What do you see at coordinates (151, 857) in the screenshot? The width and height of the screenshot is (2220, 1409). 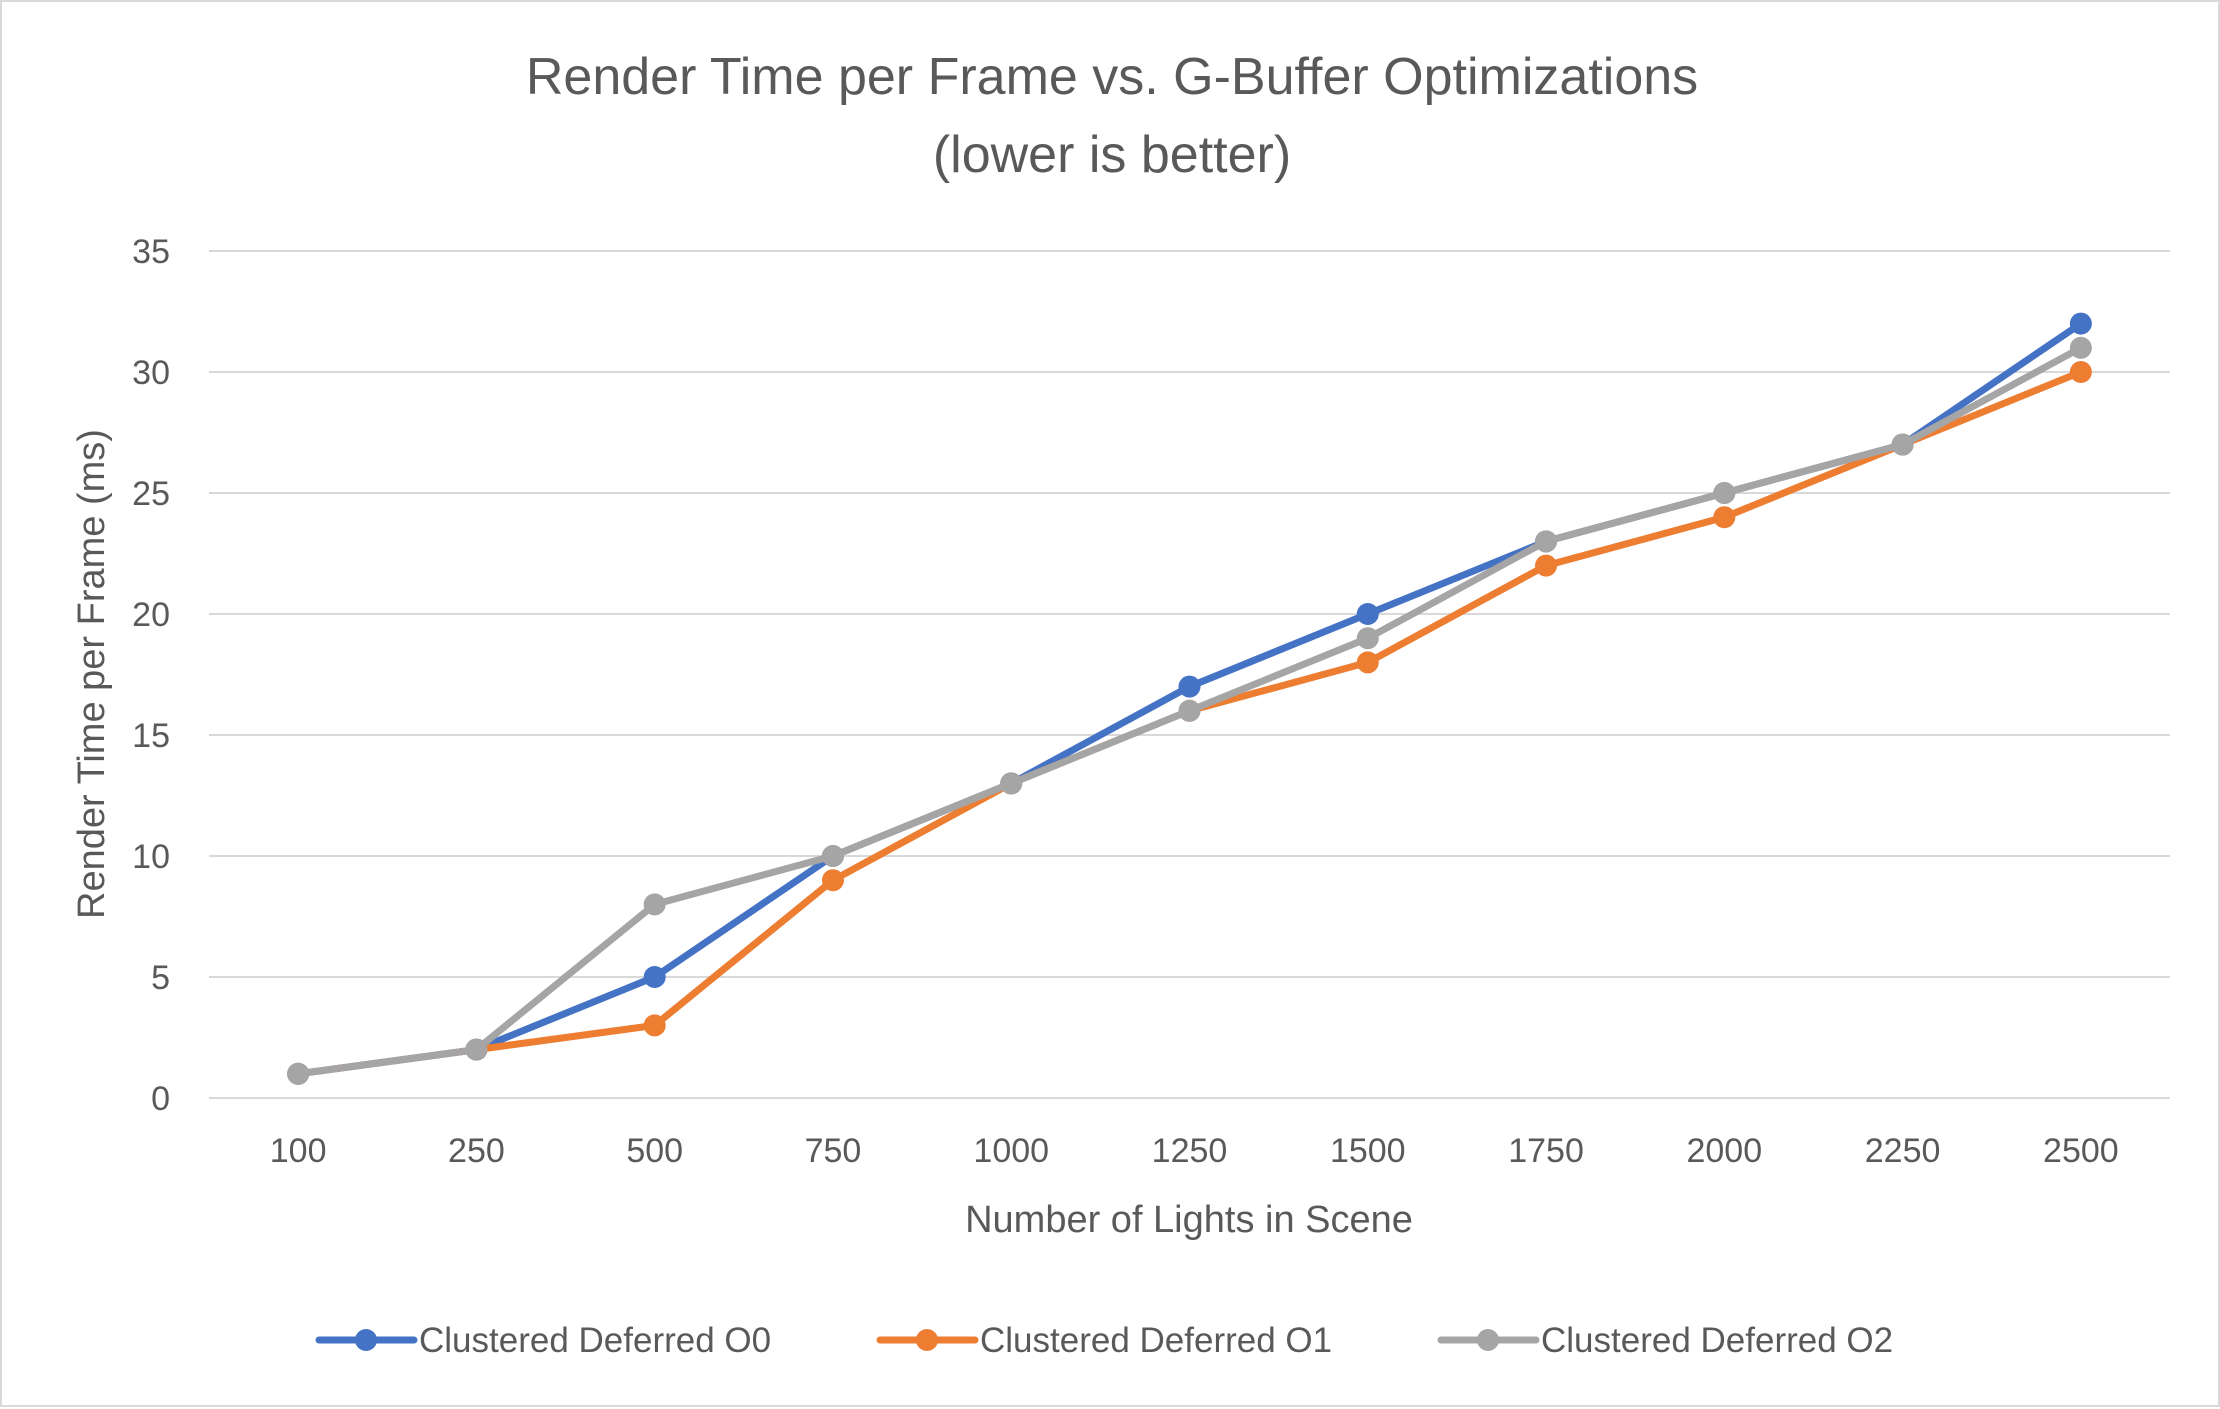 I see `y-tick-label: 10` at bounding box center [151, 857].